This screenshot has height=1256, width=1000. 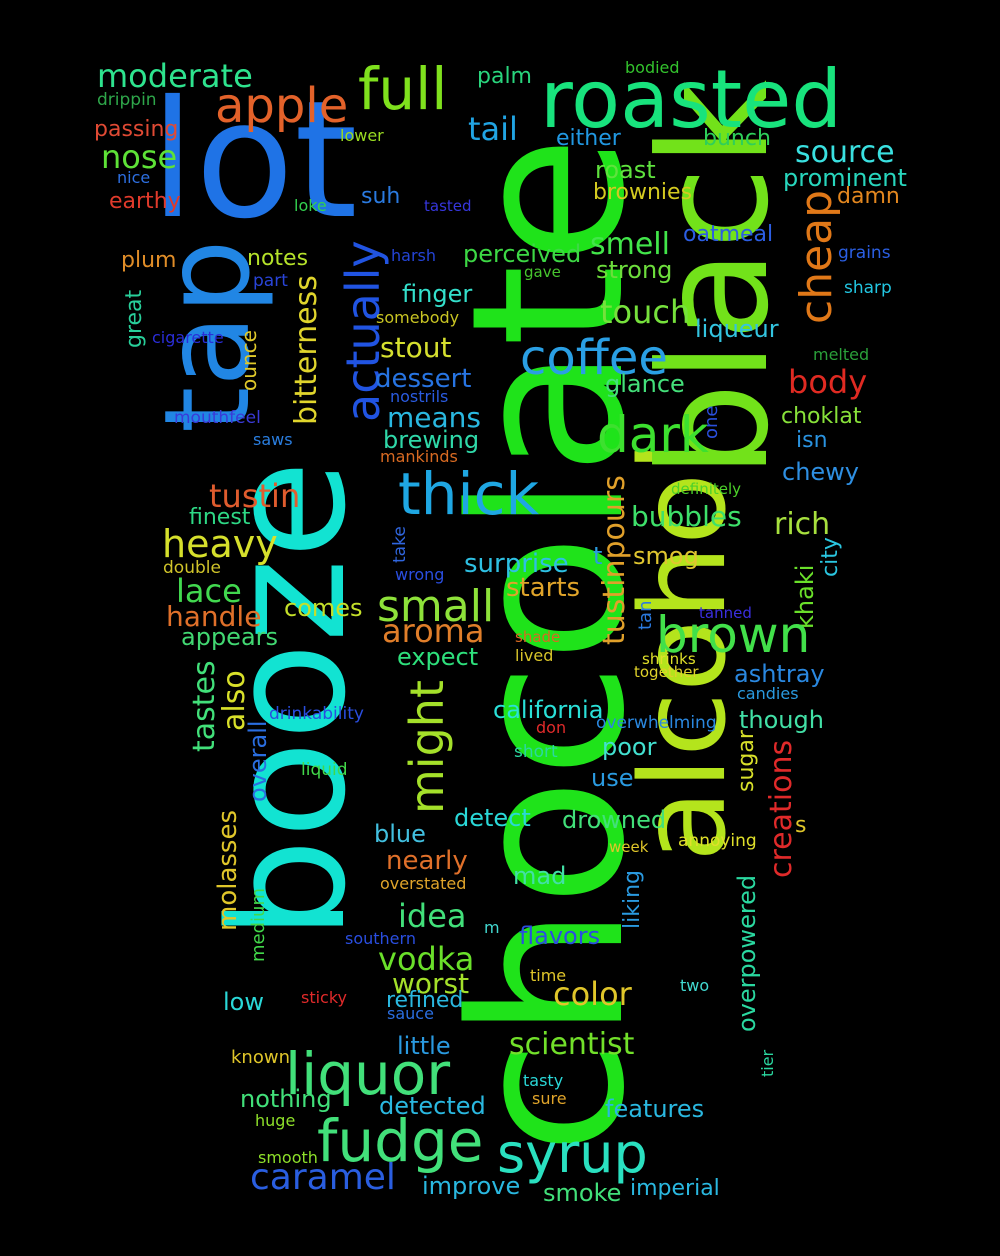 I want to click on word-perceived: perceived, so click(x=522, y=254).